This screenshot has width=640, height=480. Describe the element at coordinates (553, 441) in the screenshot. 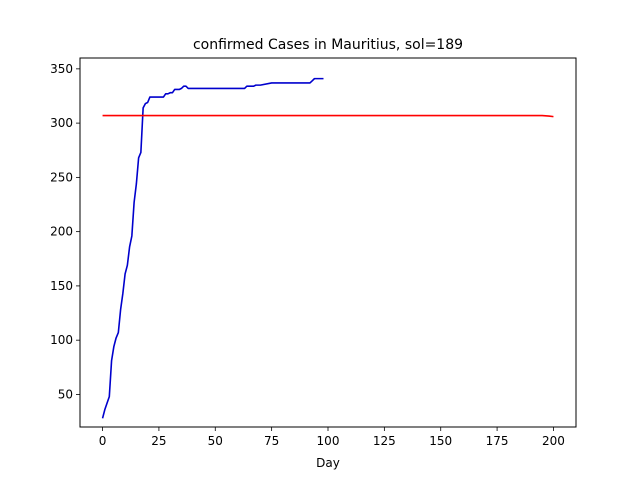

I see `x-tick-label: 200` at that location.